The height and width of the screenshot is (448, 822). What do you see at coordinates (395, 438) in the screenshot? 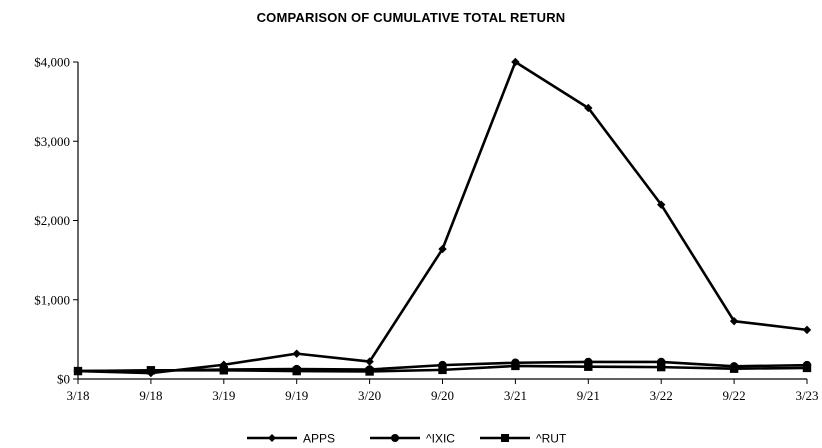
I see `legend-marker-ixic` at bounding box center [395, 438].